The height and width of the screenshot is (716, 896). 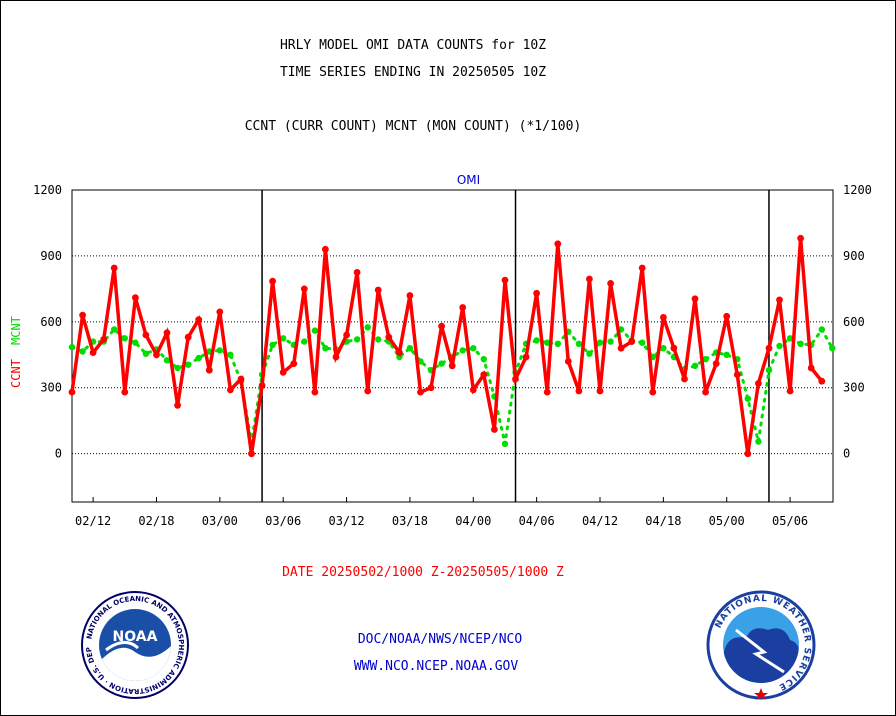 I want to click on chart-title: HRLY MODEL OMI DATA COUNTS for 10Z, so click(x=413, y=45).